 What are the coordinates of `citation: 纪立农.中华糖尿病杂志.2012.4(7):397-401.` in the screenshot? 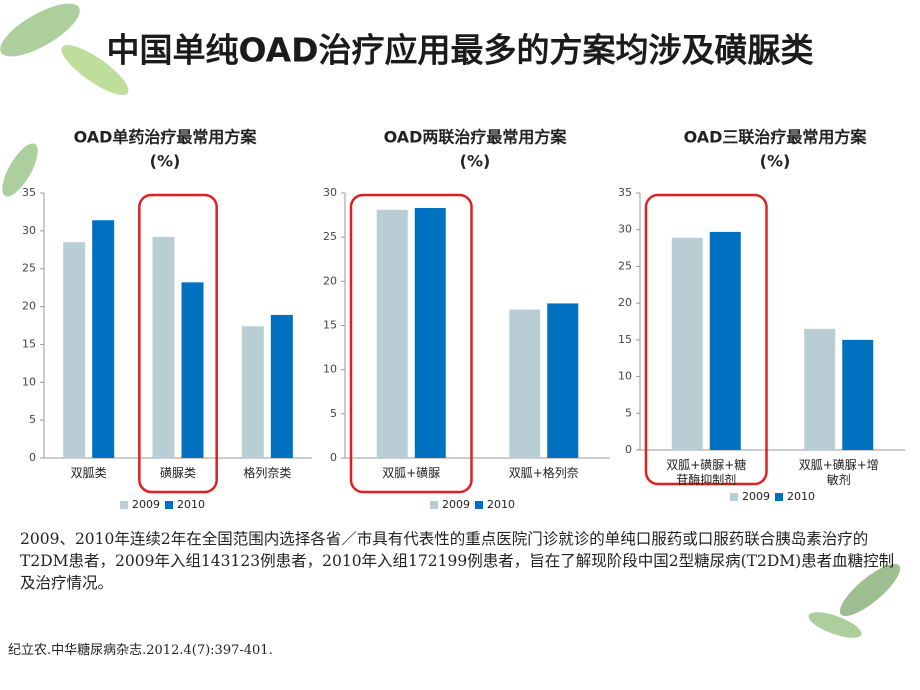 It's located at (140, 650).